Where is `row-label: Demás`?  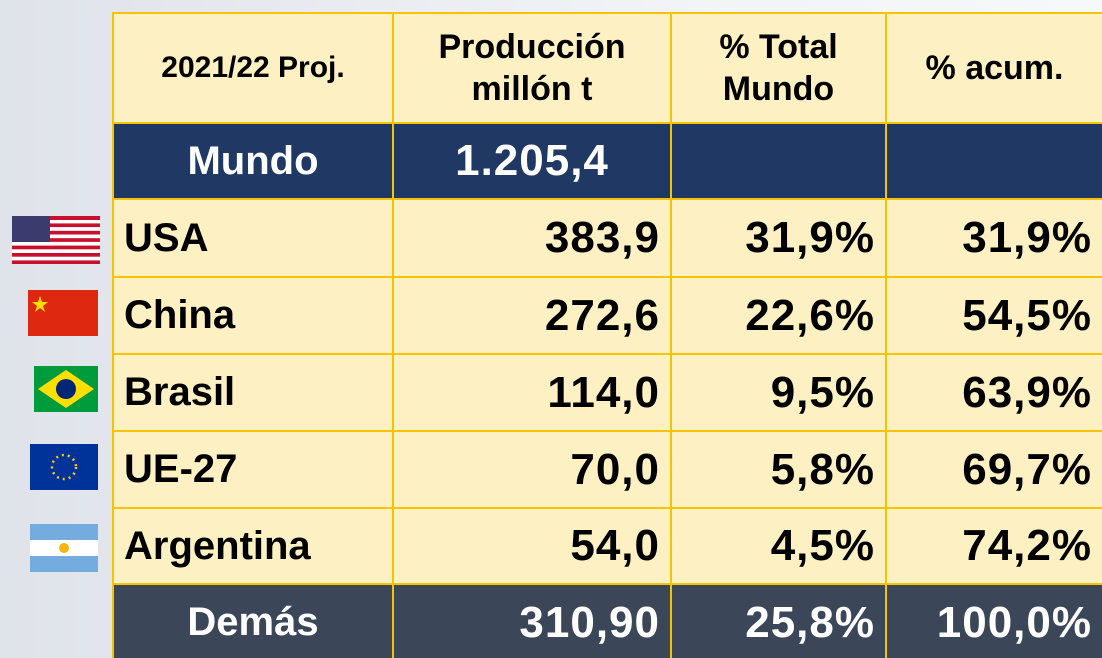
row-label: Demás is located at coordinates (253, 620).